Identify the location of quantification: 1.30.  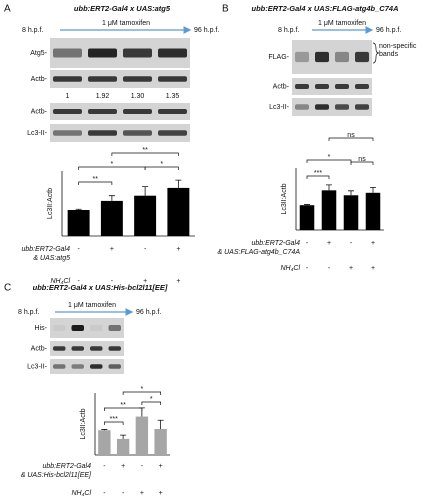
(138, 96).